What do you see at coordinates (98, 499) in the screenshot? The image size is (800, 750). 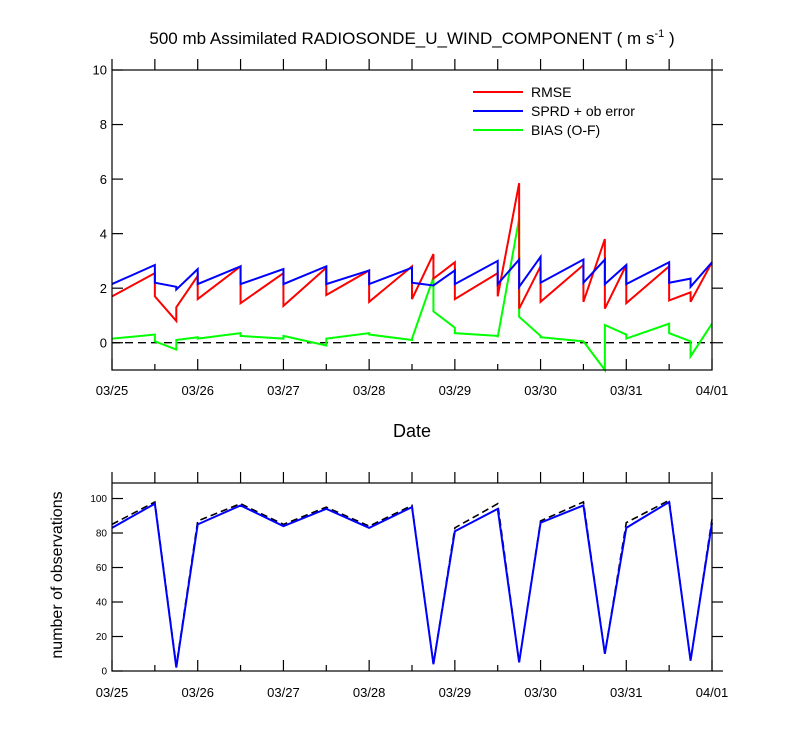 I see `y-tick-label: 100` at bounding box center [98, 499].